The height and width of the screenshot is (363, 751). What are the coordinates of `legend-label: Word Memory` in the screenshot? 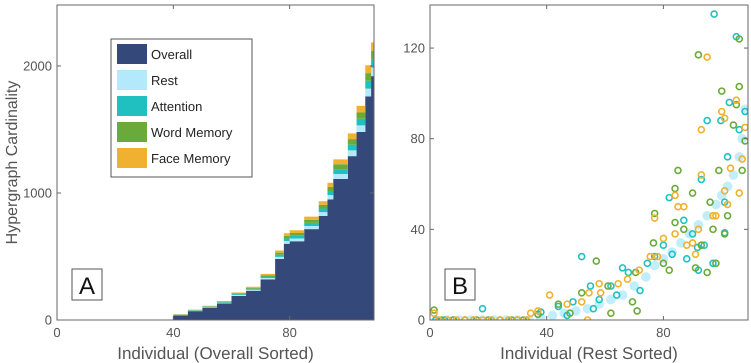 It's located at (192, 132).